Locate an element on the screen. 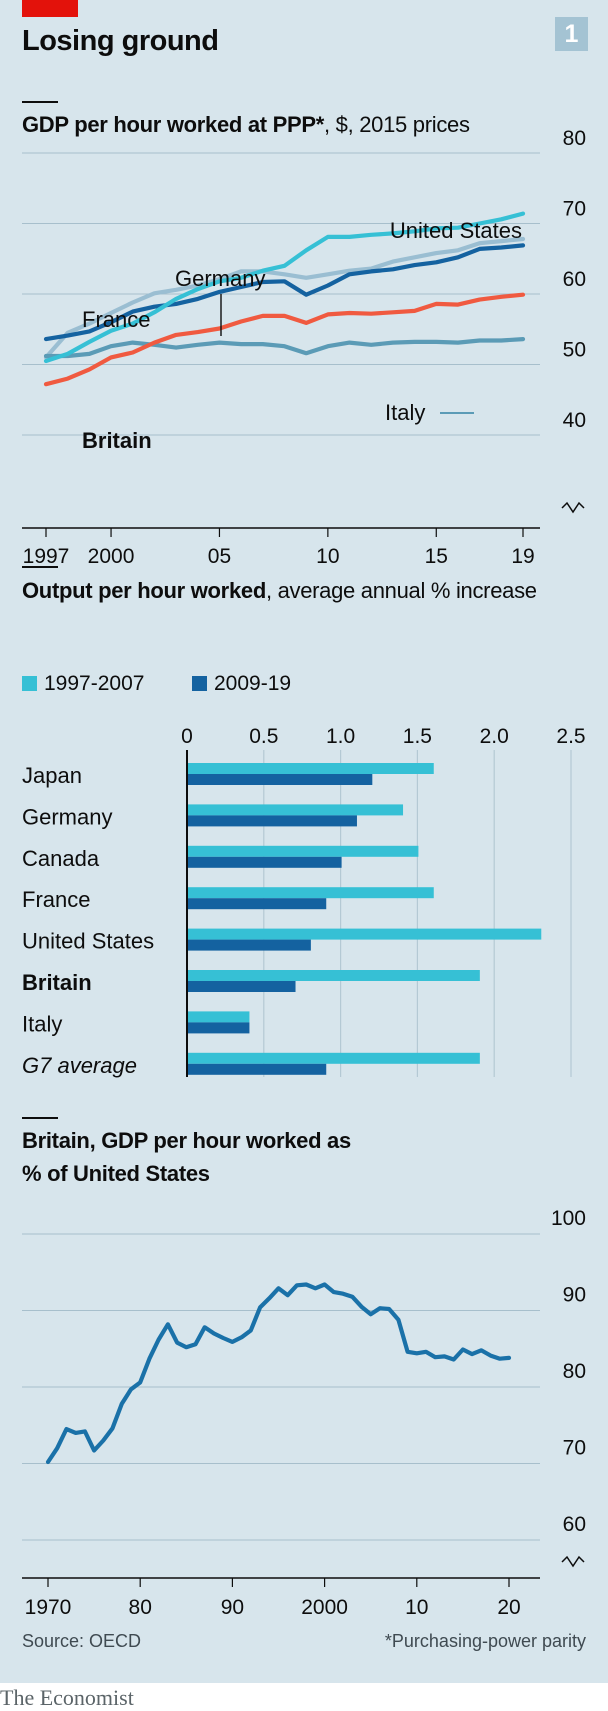 This screenshot has height=1711, width=608. y-tick-label: 90 is located at coordinates (574, 1295).